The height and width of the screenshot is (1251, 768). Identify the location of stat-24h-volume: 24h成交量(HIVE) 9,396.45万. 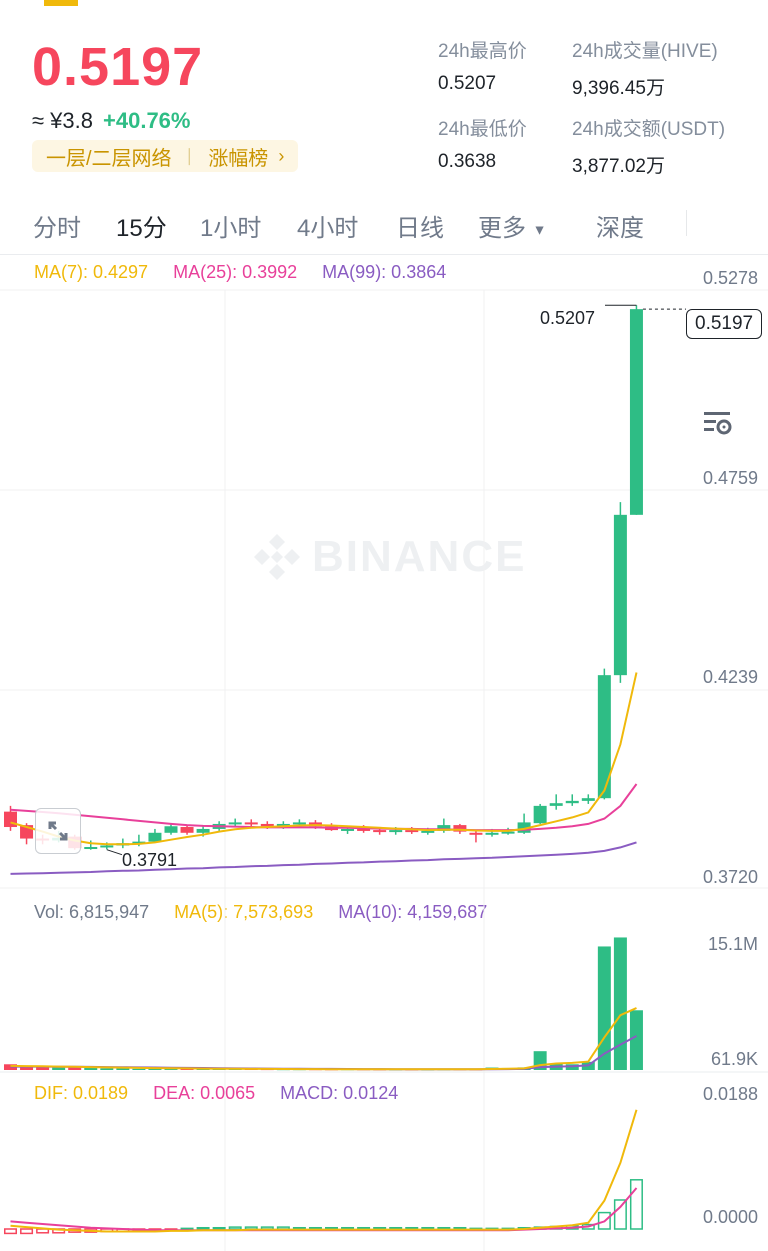
(645, 68).